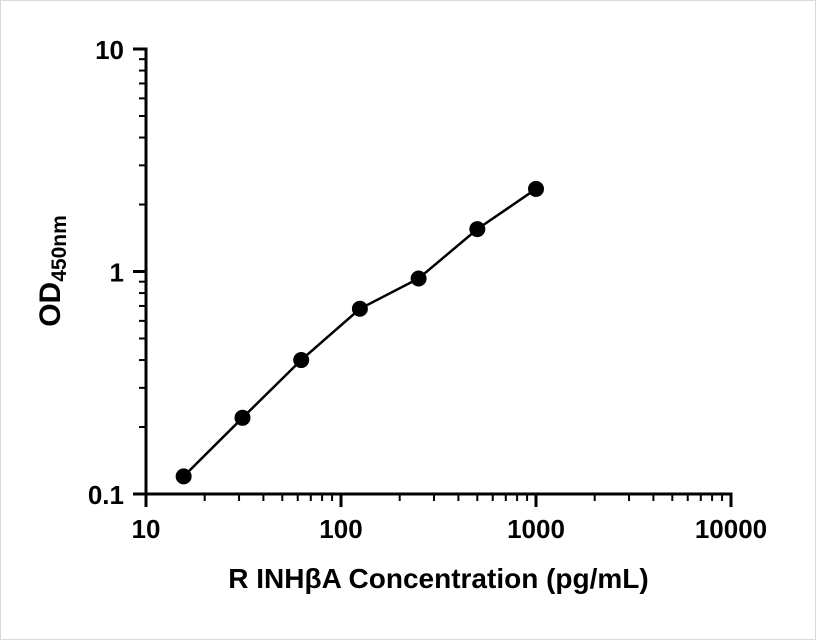 The width and height of the screenshot is (816, 640). What do you see at coordinates (146, 529) in the screenshot?
I see `x-tick-label: 10` at bounding box center [146, 529].